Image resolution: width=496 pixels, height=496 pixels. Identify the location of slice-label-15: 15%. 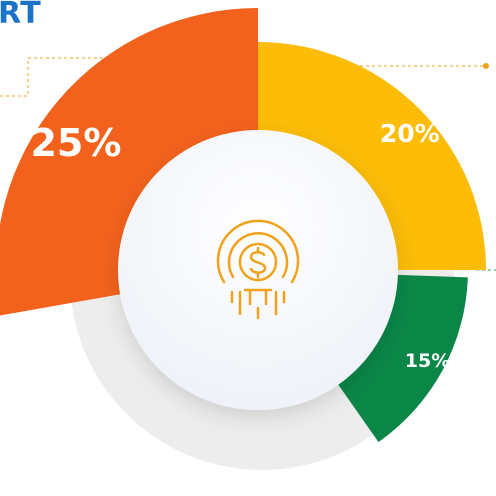
(427, 361).